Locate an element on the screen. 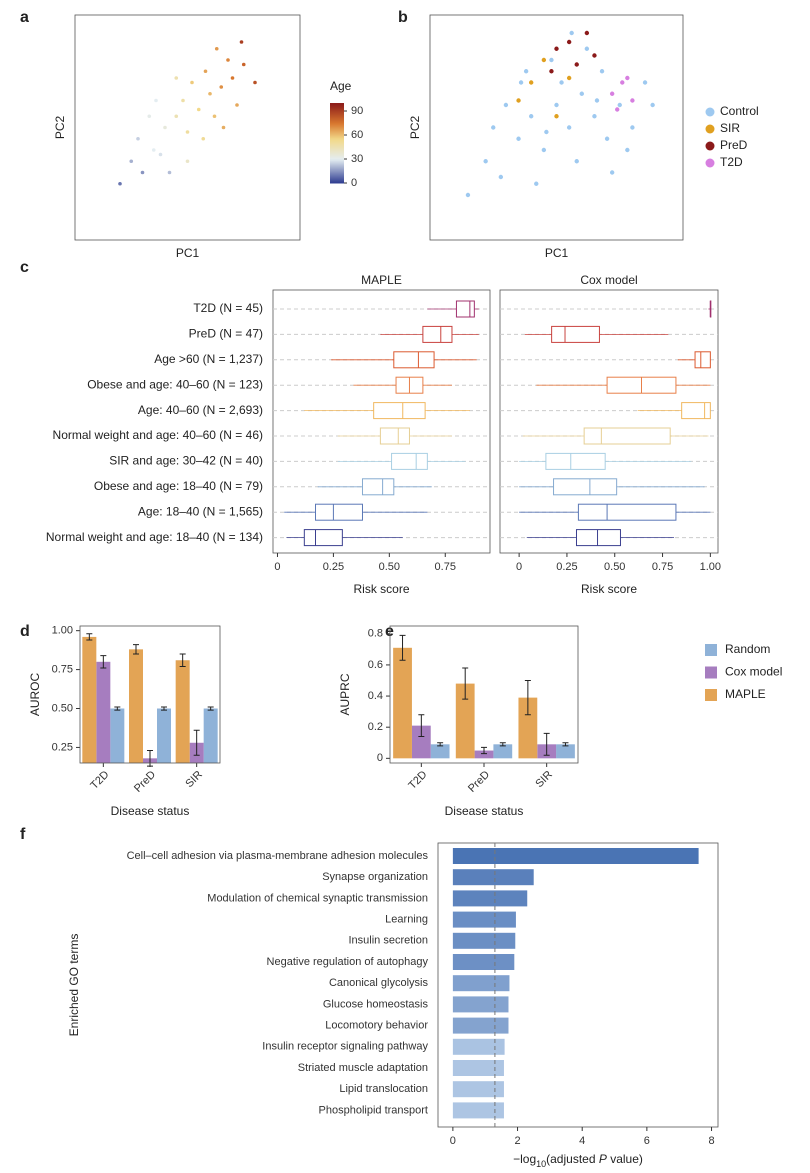  category-label: Normal weight and age: 18–40 (N = 134) is located at coordinates (154, 537).